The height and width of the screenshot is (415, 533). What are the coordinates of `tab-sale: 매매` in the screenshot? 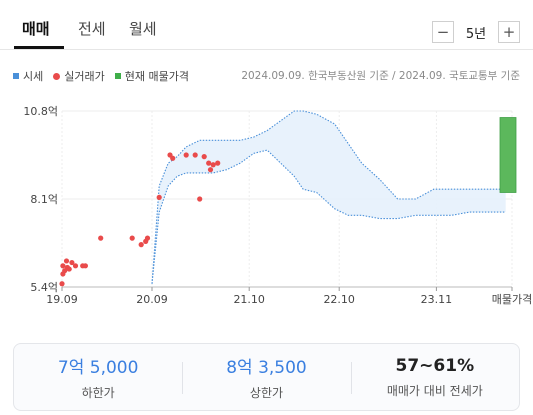 It's located at (36, 29).